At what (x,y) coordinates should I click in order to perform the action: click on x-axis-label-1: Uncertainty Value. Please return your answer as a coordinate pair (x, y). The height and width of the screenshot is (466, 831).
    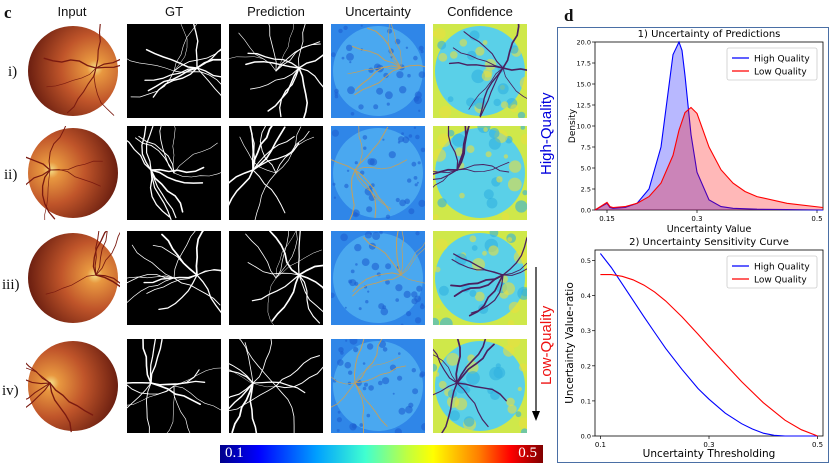
    Looking at the image, I should click on (709, 229).